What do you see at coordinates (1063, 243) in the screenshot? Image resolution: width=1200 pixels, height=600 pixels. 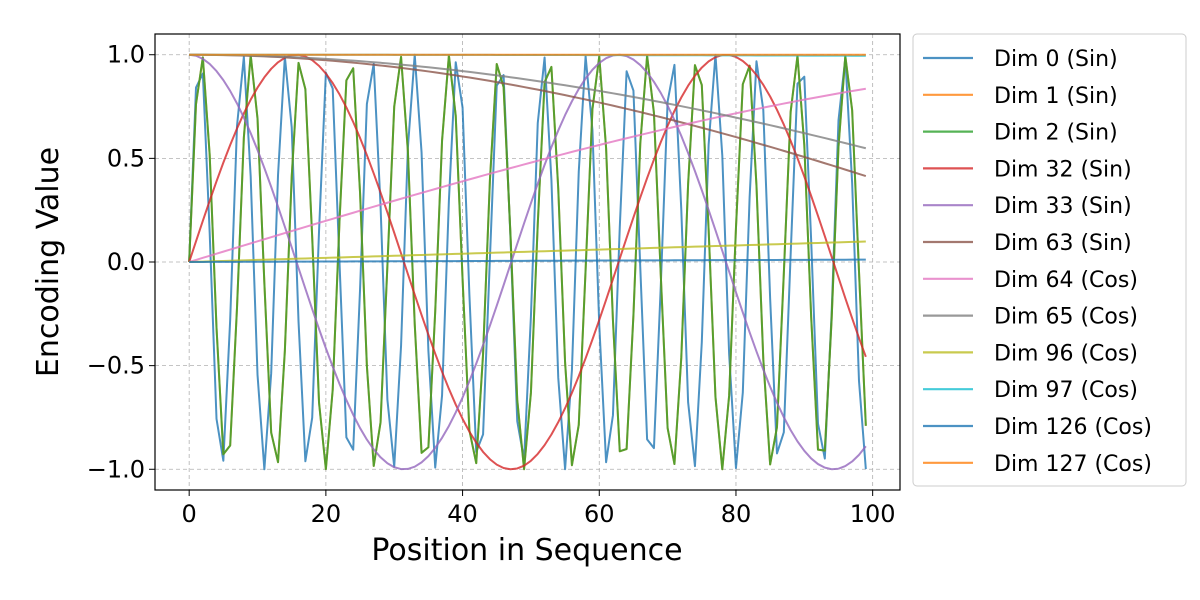 I see `legend-label: Dim 63 (Sin)` at bounding box center [1063, 243].